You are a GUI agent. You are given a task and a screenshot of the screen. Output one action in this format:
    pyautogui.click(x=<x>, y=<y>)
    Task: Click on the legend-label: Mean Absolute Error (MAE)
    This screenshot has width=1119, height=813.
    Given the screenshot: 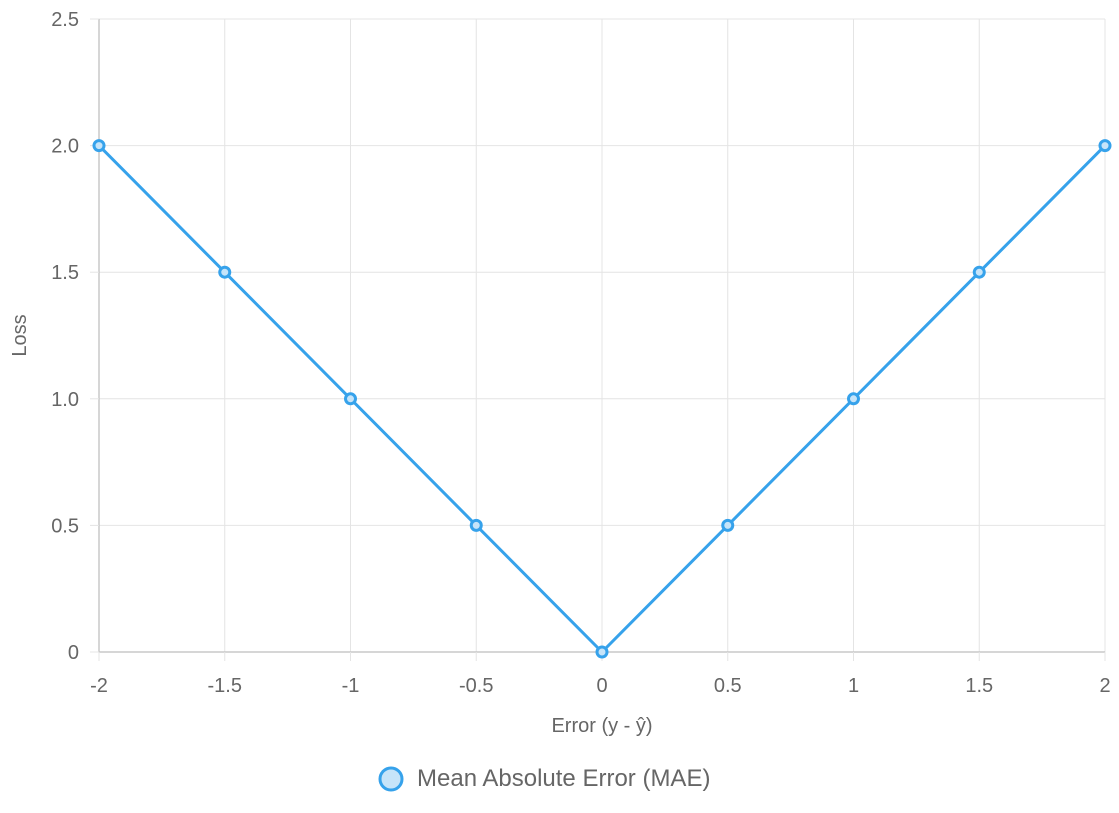 What is the action you would take?
    pyautogui.click(x=563, y=778)
    